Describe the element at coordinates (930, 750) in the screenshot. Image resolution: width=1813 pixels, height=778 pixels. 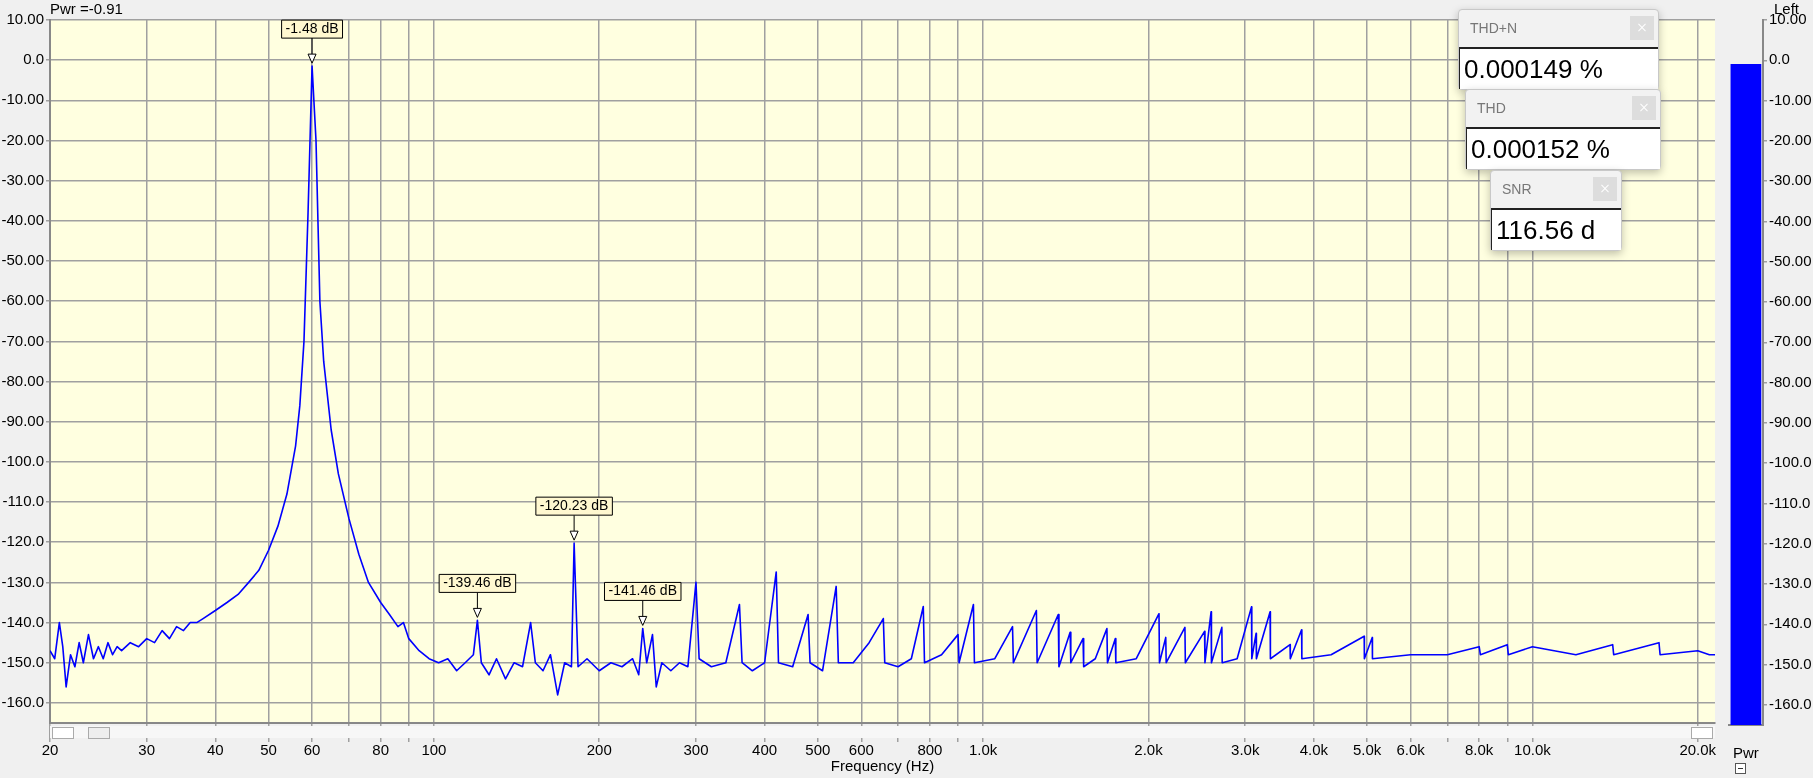
I see `x-tick-label: 800` at that location.